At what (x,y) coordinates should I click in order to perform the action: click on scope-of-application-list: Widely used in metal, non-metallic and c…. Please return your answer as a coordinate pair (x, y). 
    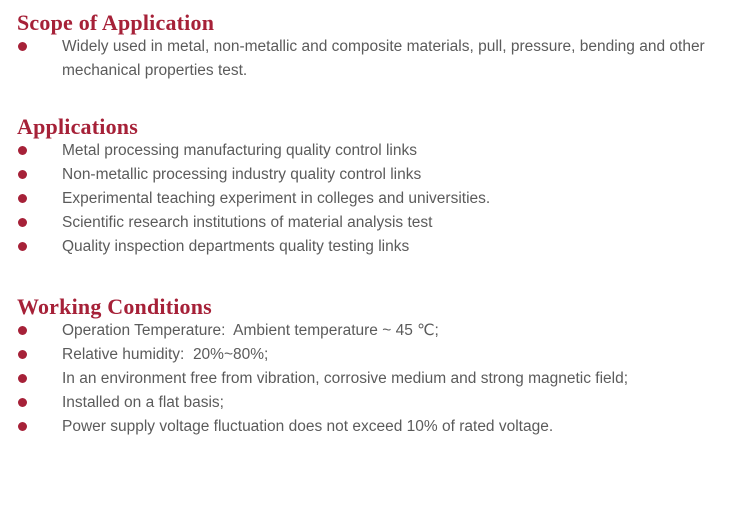
    Looking at the image, I should click on (375, 59).